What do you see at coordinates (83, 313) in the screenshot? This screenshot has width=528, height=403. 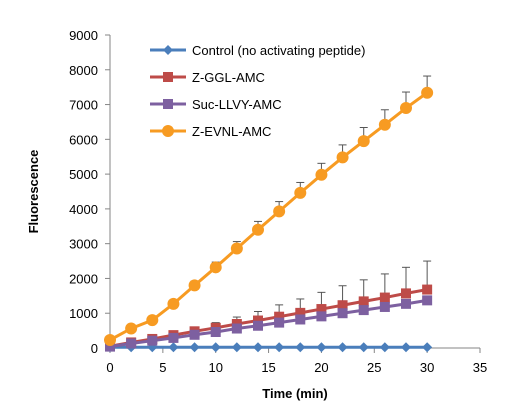 I see `y-tick-label: 1000` at bounding box center [83, 313].